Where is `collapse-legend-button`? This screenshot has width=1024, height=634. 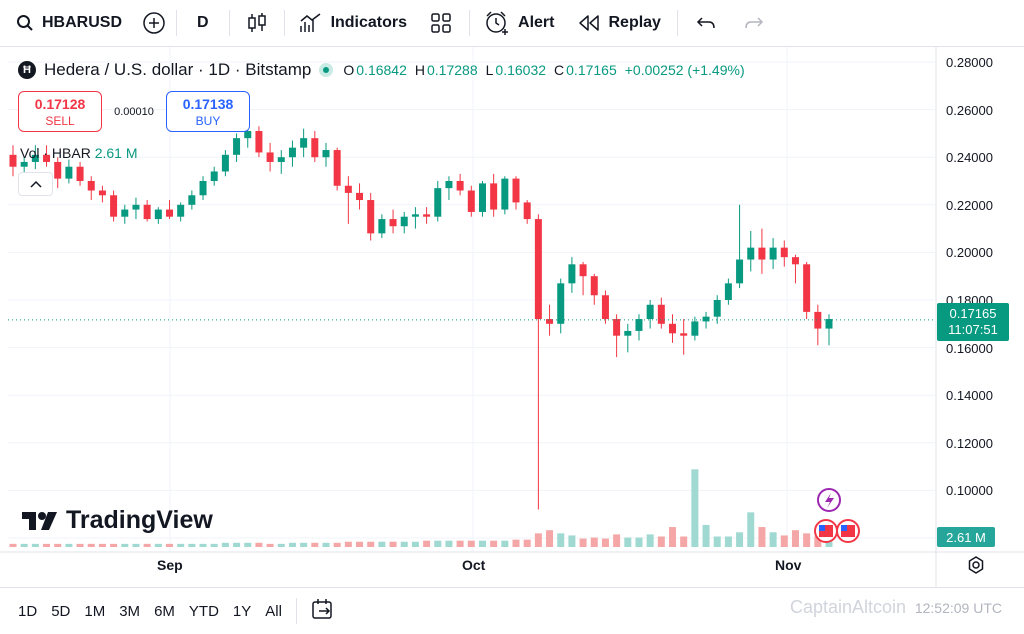
collapse-legend-button is located at coordinates (35, 184).